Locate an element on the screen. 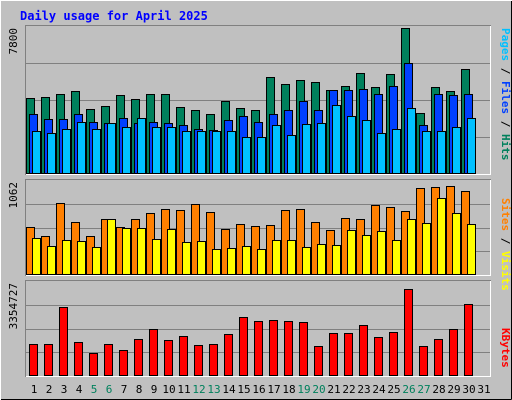 This screenshot has width=512, height=400. x-tick-label: 30 is located at coordinates (468, 389).